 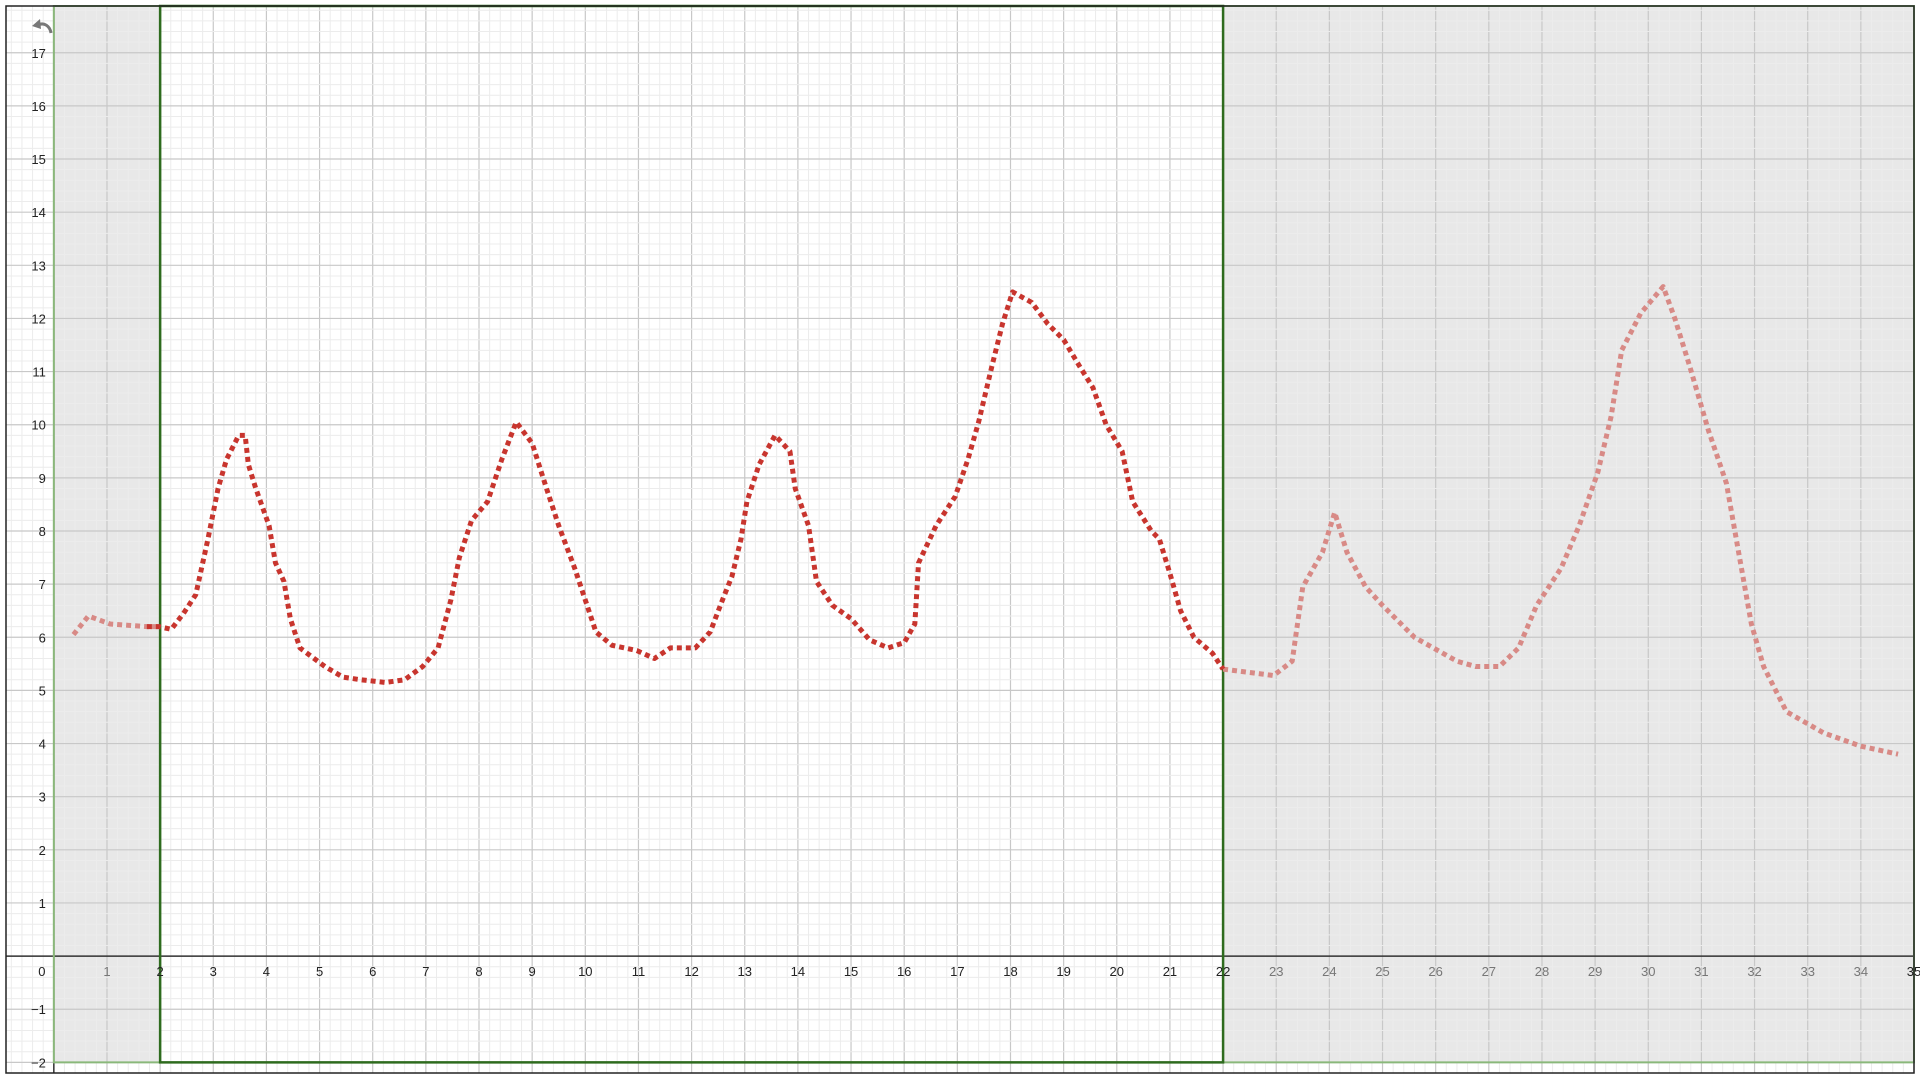 I want to click on x-tick-label: 12, so click(x=691, y=971).